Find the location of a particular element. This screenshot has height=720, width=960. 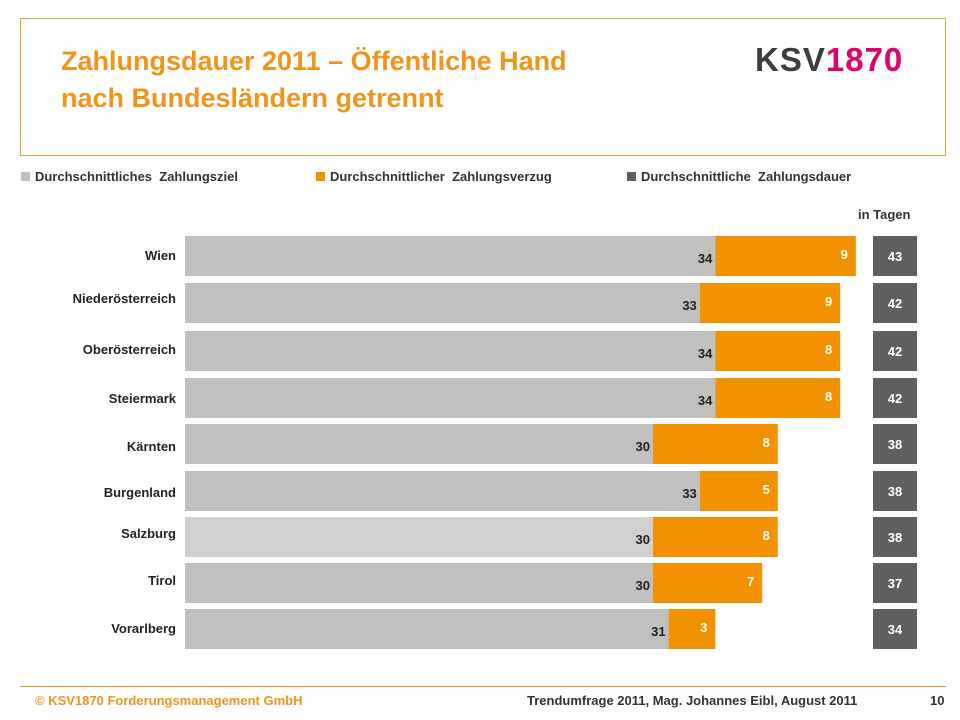

data-label-zahlungsziel-k-rnten: 30 is located at coordinates (643, 446).